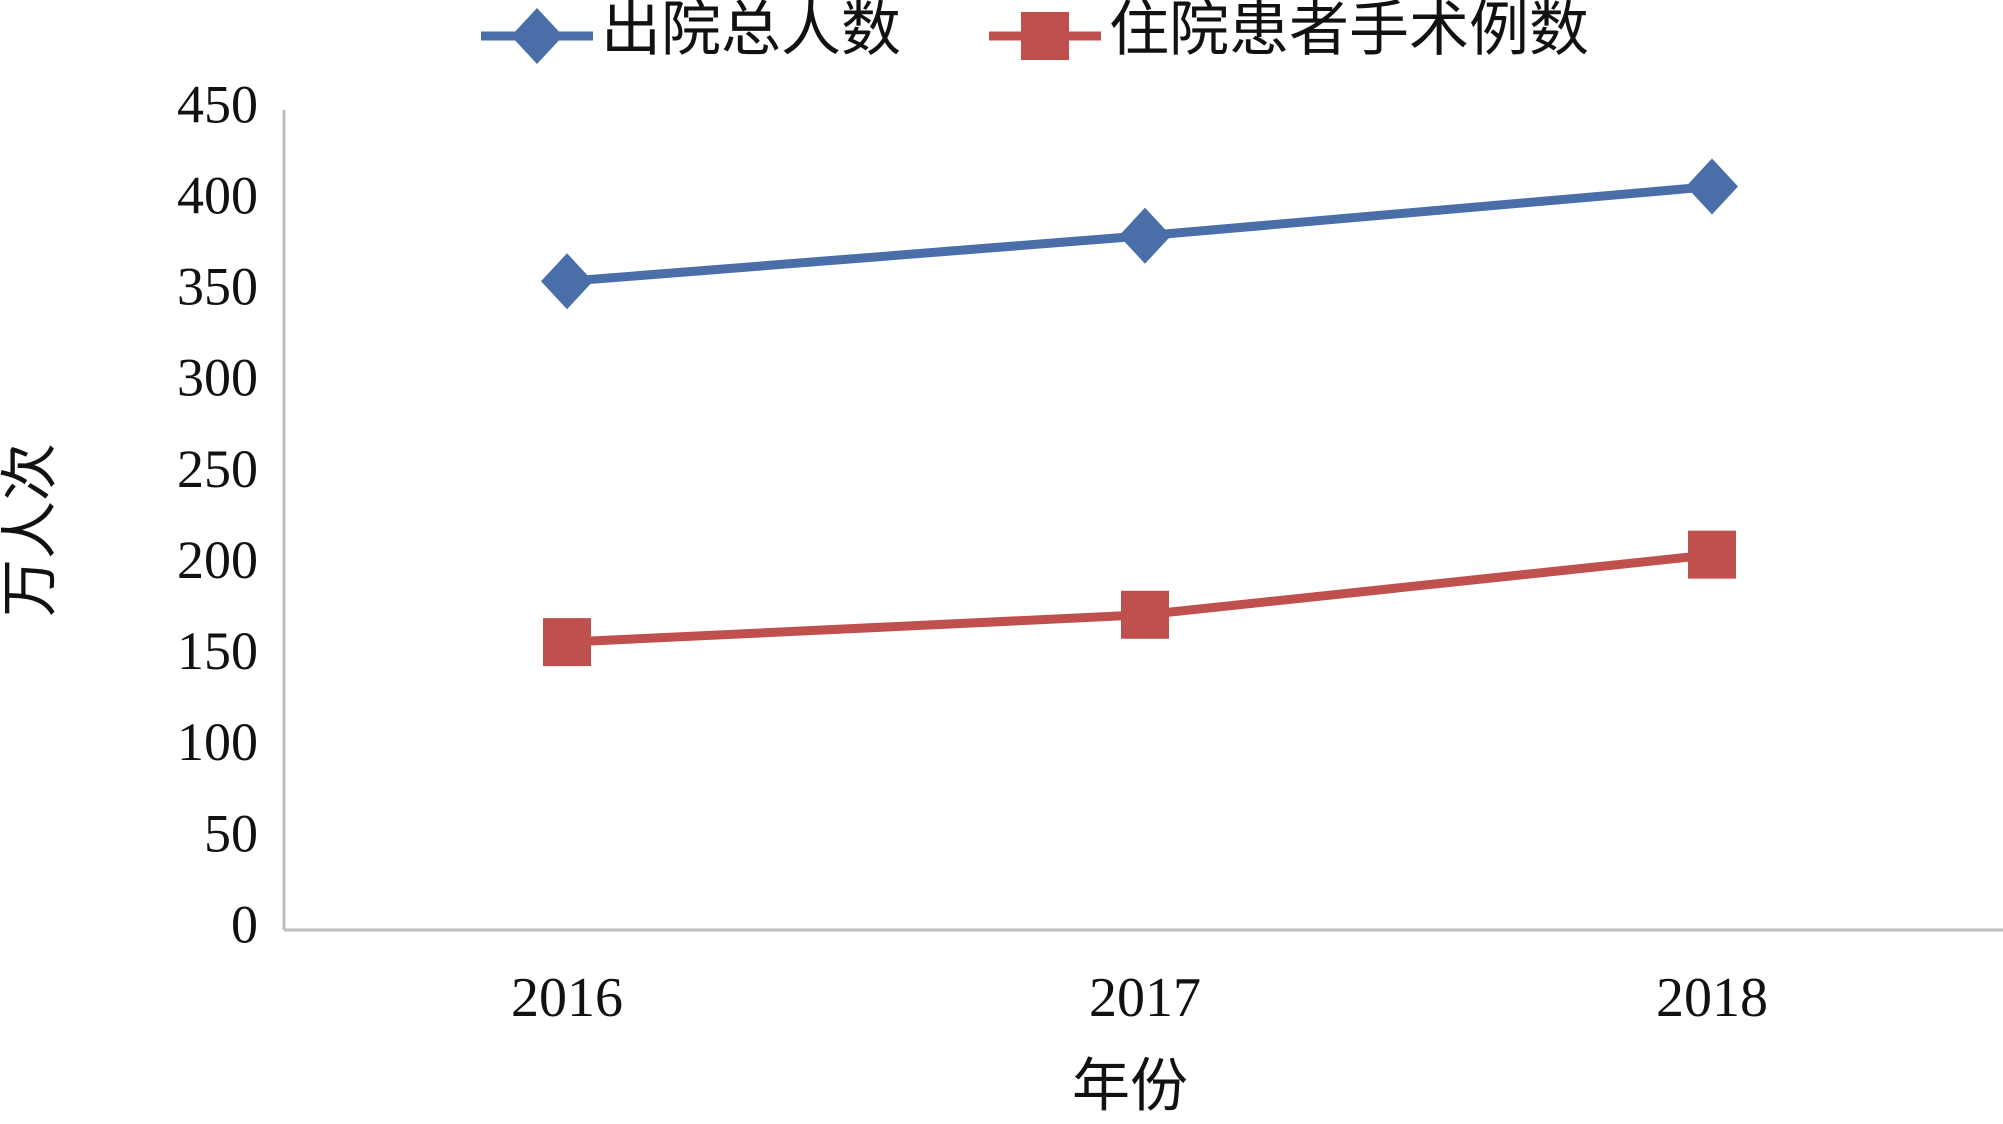 The image size is (2003, 1124). What do you see at coordinates (31, 530) in the screenshot?
I see `y-axis-title: 万人次` at bounding box center [31, 530].